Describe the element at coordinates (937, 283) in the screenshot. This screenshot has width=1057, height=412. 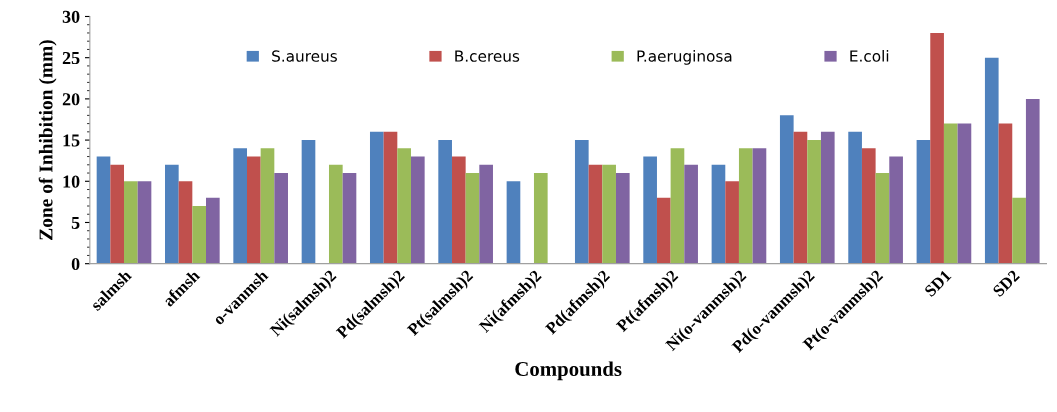
I see `x-tick-label: SD1` at that location.